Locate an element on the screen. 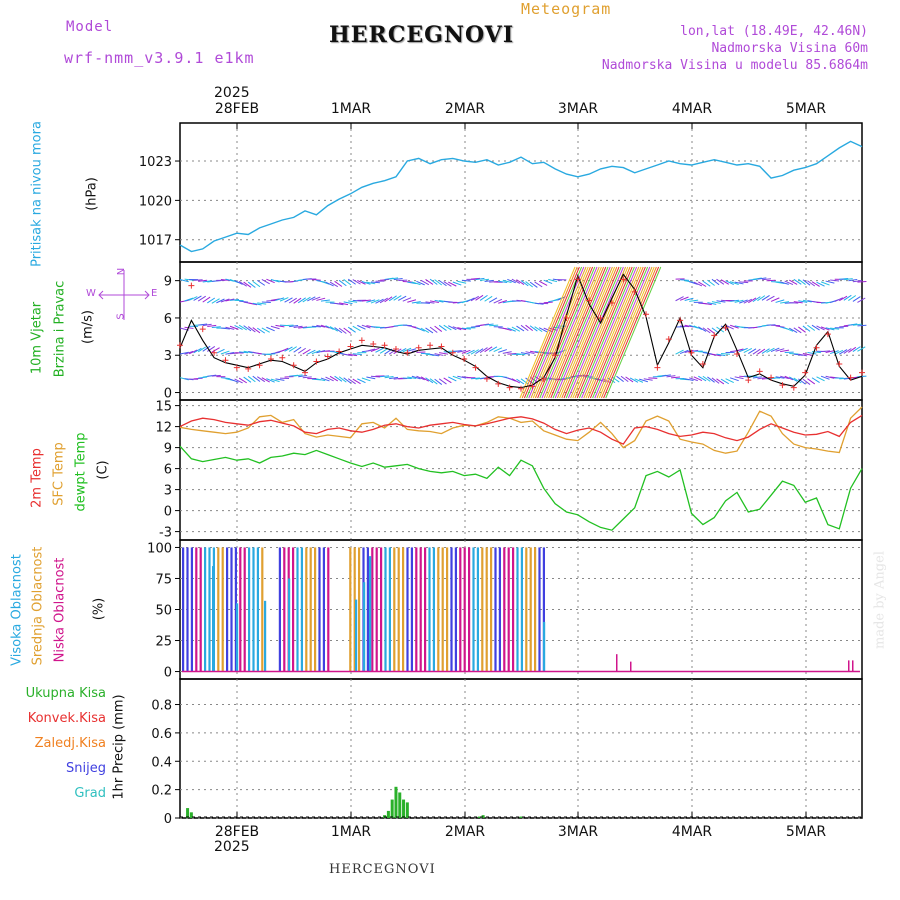  y-tick-label: 25 is located at coordinates (163, 642).